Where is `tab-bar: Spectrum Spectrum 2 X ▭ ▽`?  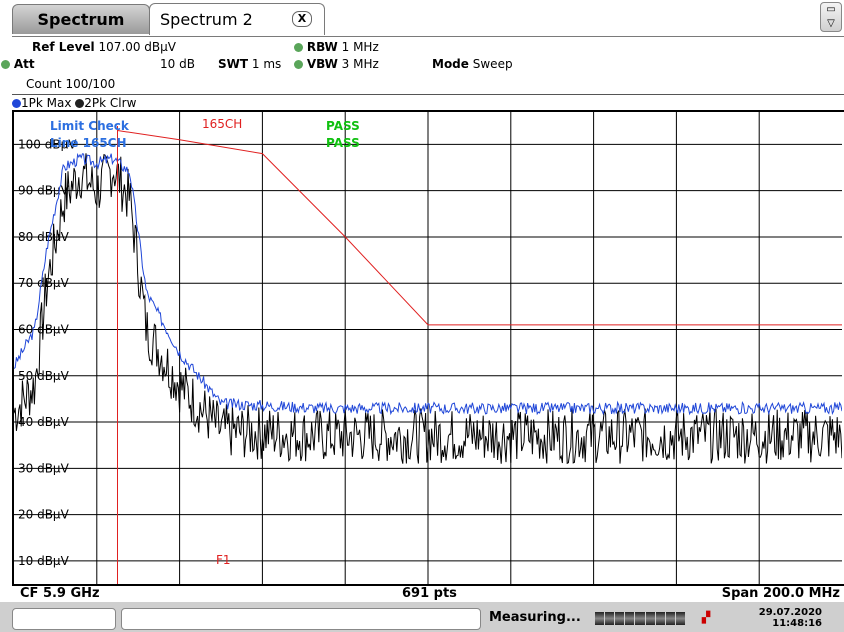
tab-bar: Spectrum Spectrum 2 X ▭ ▽ is located at coordinates (422, 18).